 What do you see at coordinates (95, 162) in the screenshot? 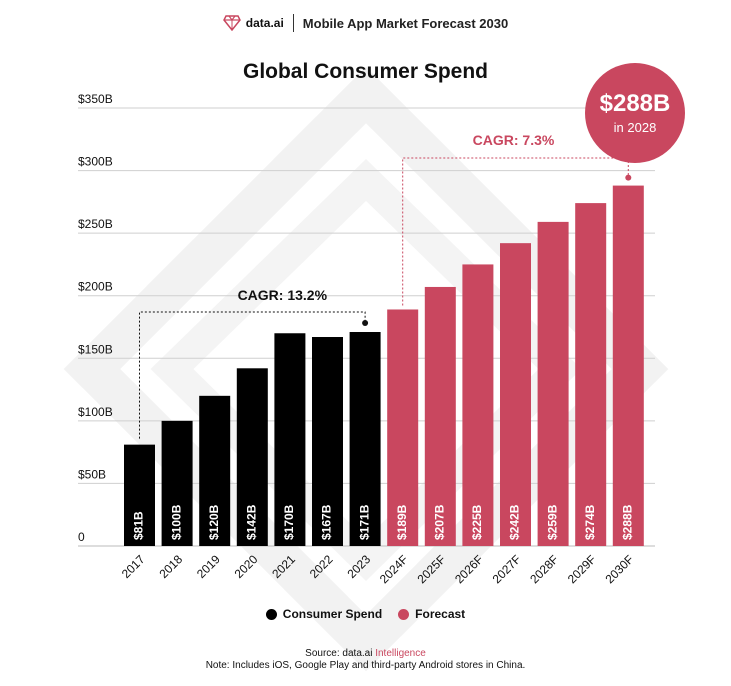
I see `y-tick-label: $300B` at bounding box center [95, 162].